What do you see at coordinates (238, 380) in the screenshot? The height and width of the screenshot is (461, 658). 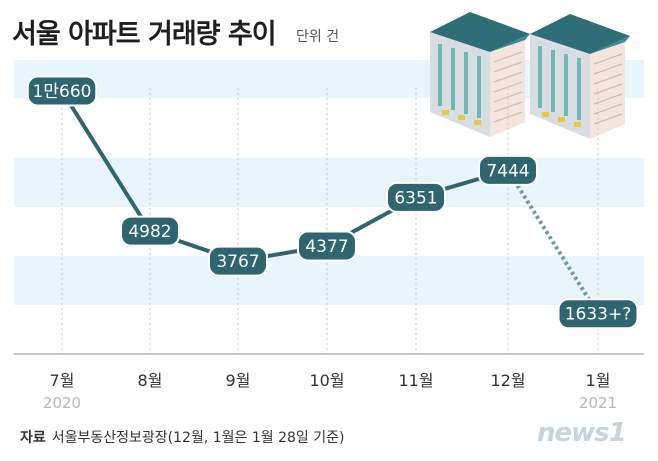 I see `x-tick-label: 9월` at bounding box center [238, 380].